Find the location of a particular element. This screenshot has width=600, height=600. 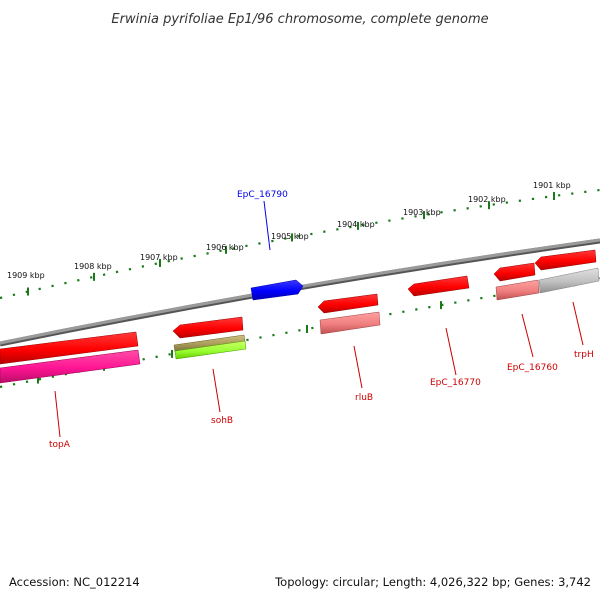

feature-bar-rlub-salmon is located at coordinates (350, 323).